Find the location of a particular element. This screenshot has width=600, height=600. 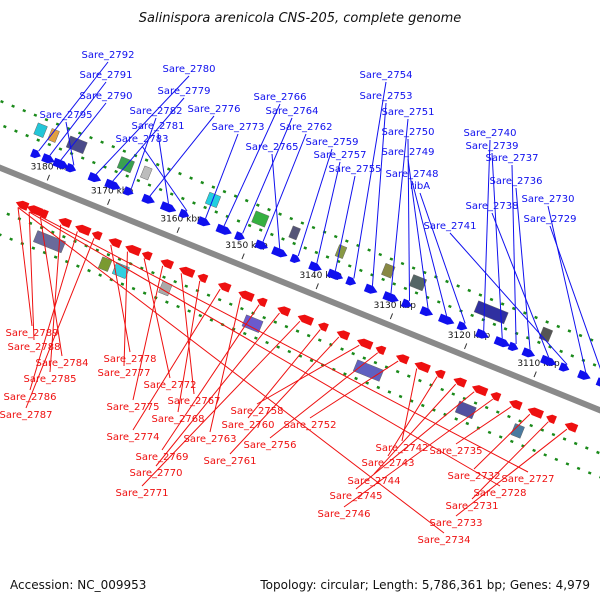

gene-label: Sare_2778 is located at coordinates (130, 359).